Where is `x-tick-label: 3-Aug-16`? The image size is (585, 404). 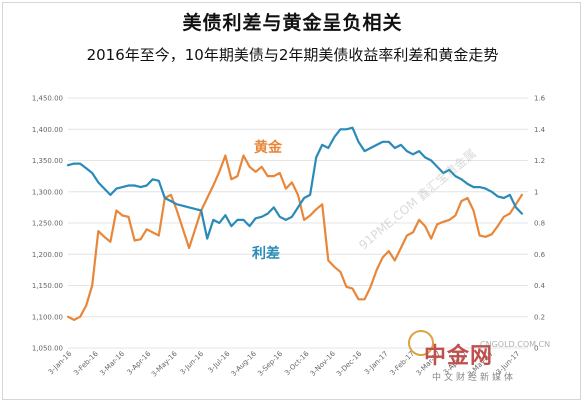 x-tick-label: 3-Aug-16 is located at coordinates (244, 363).